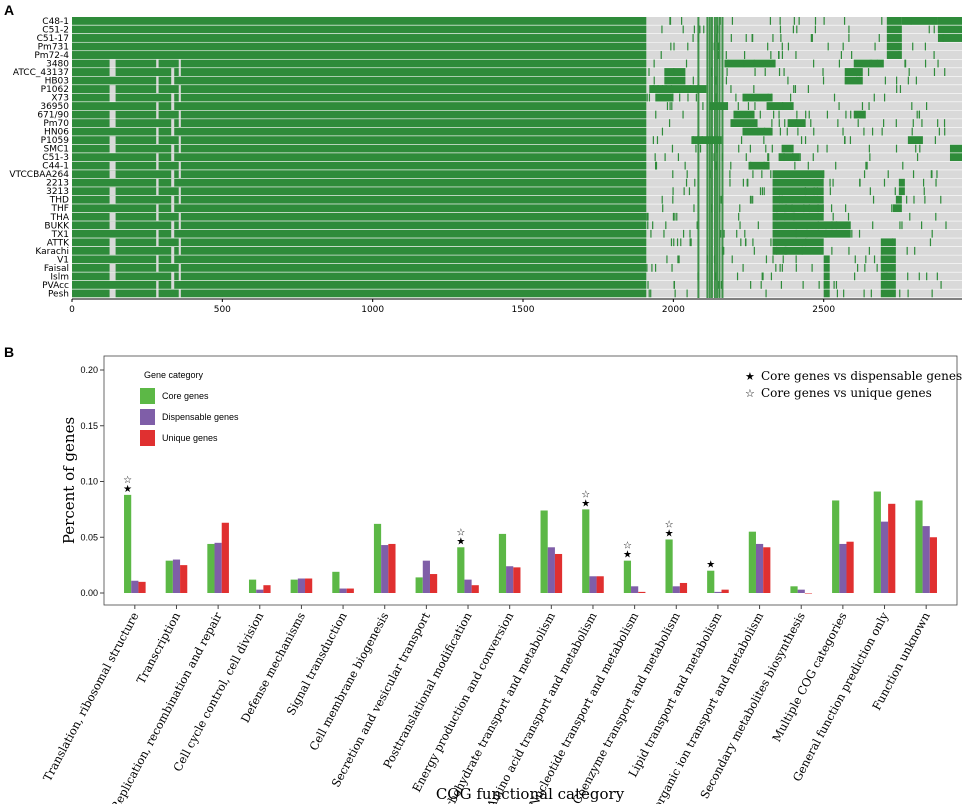  I want to click on strain-label: Pm70, so click(56, 124).